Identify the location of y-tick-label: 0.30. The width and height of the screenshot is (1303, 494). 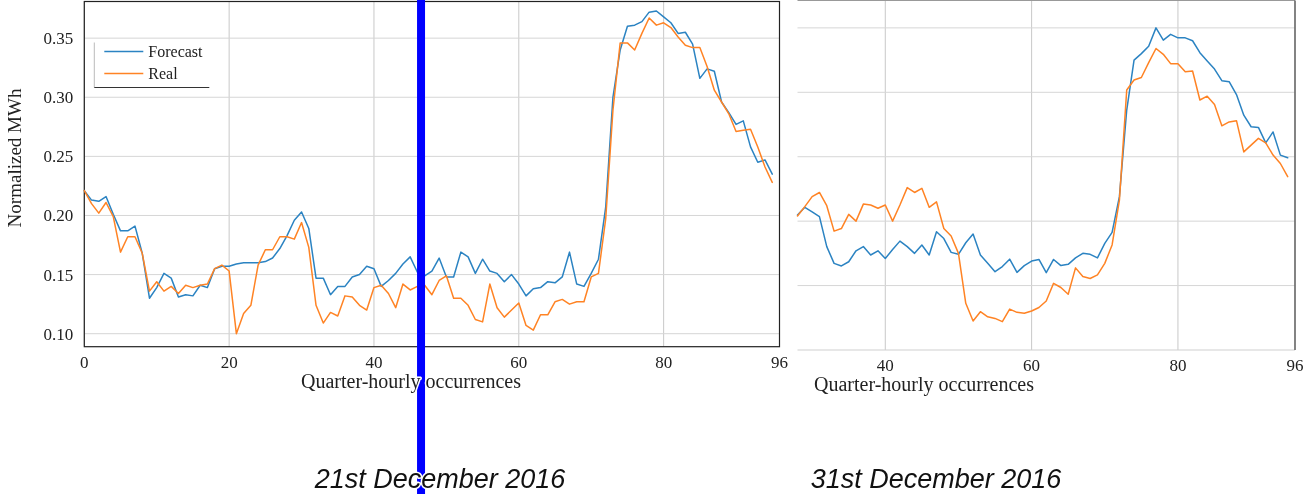
(58, 98).